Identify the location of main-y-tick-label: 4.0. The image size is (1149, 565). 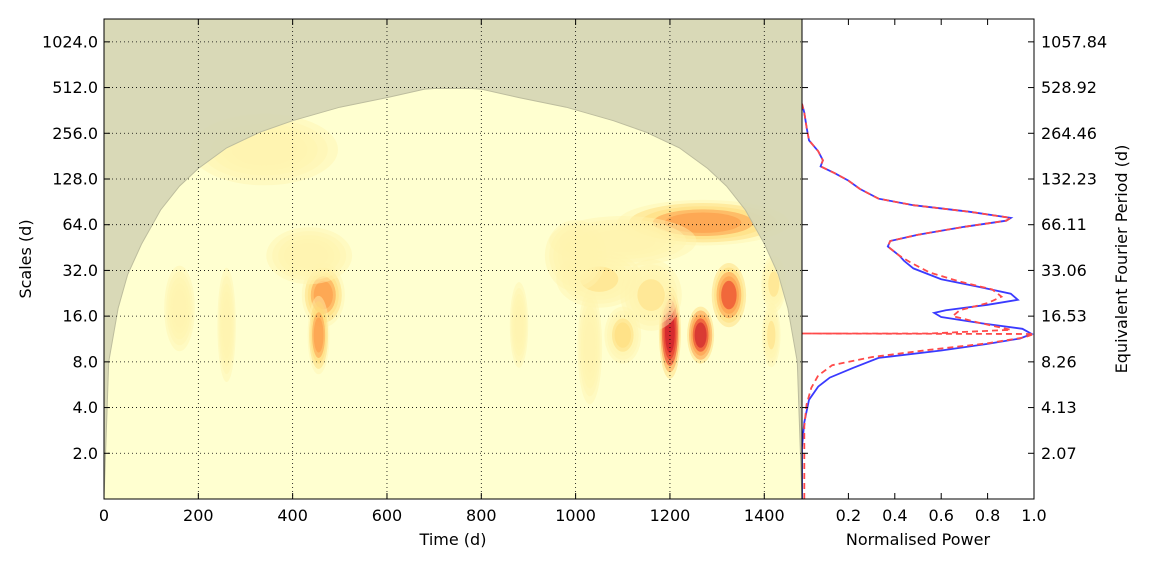
(85, 407).